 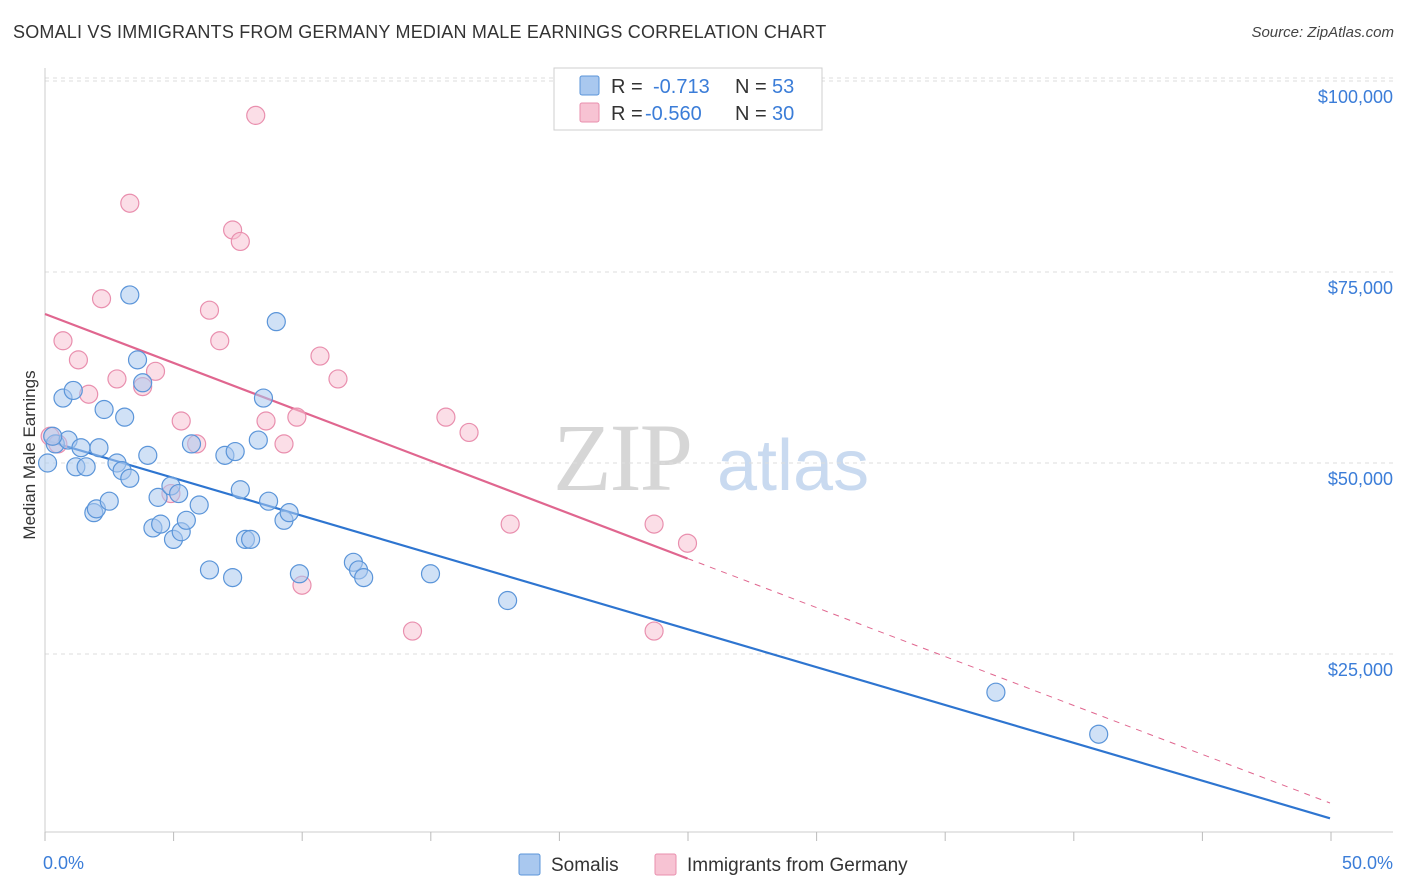 I want to click on watermark: ZIP atlas, so click(x=711, y=457).